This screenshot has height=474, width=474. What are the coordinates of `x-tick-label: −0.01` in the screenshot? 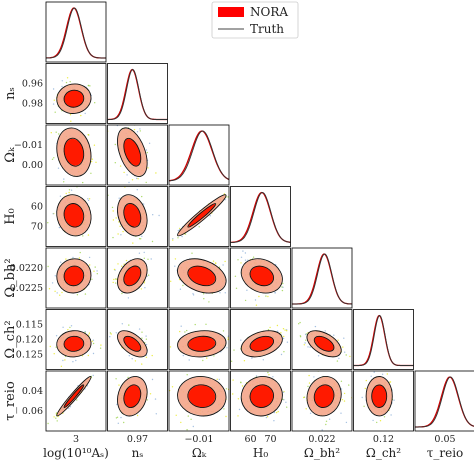 It's located at (198, 439).